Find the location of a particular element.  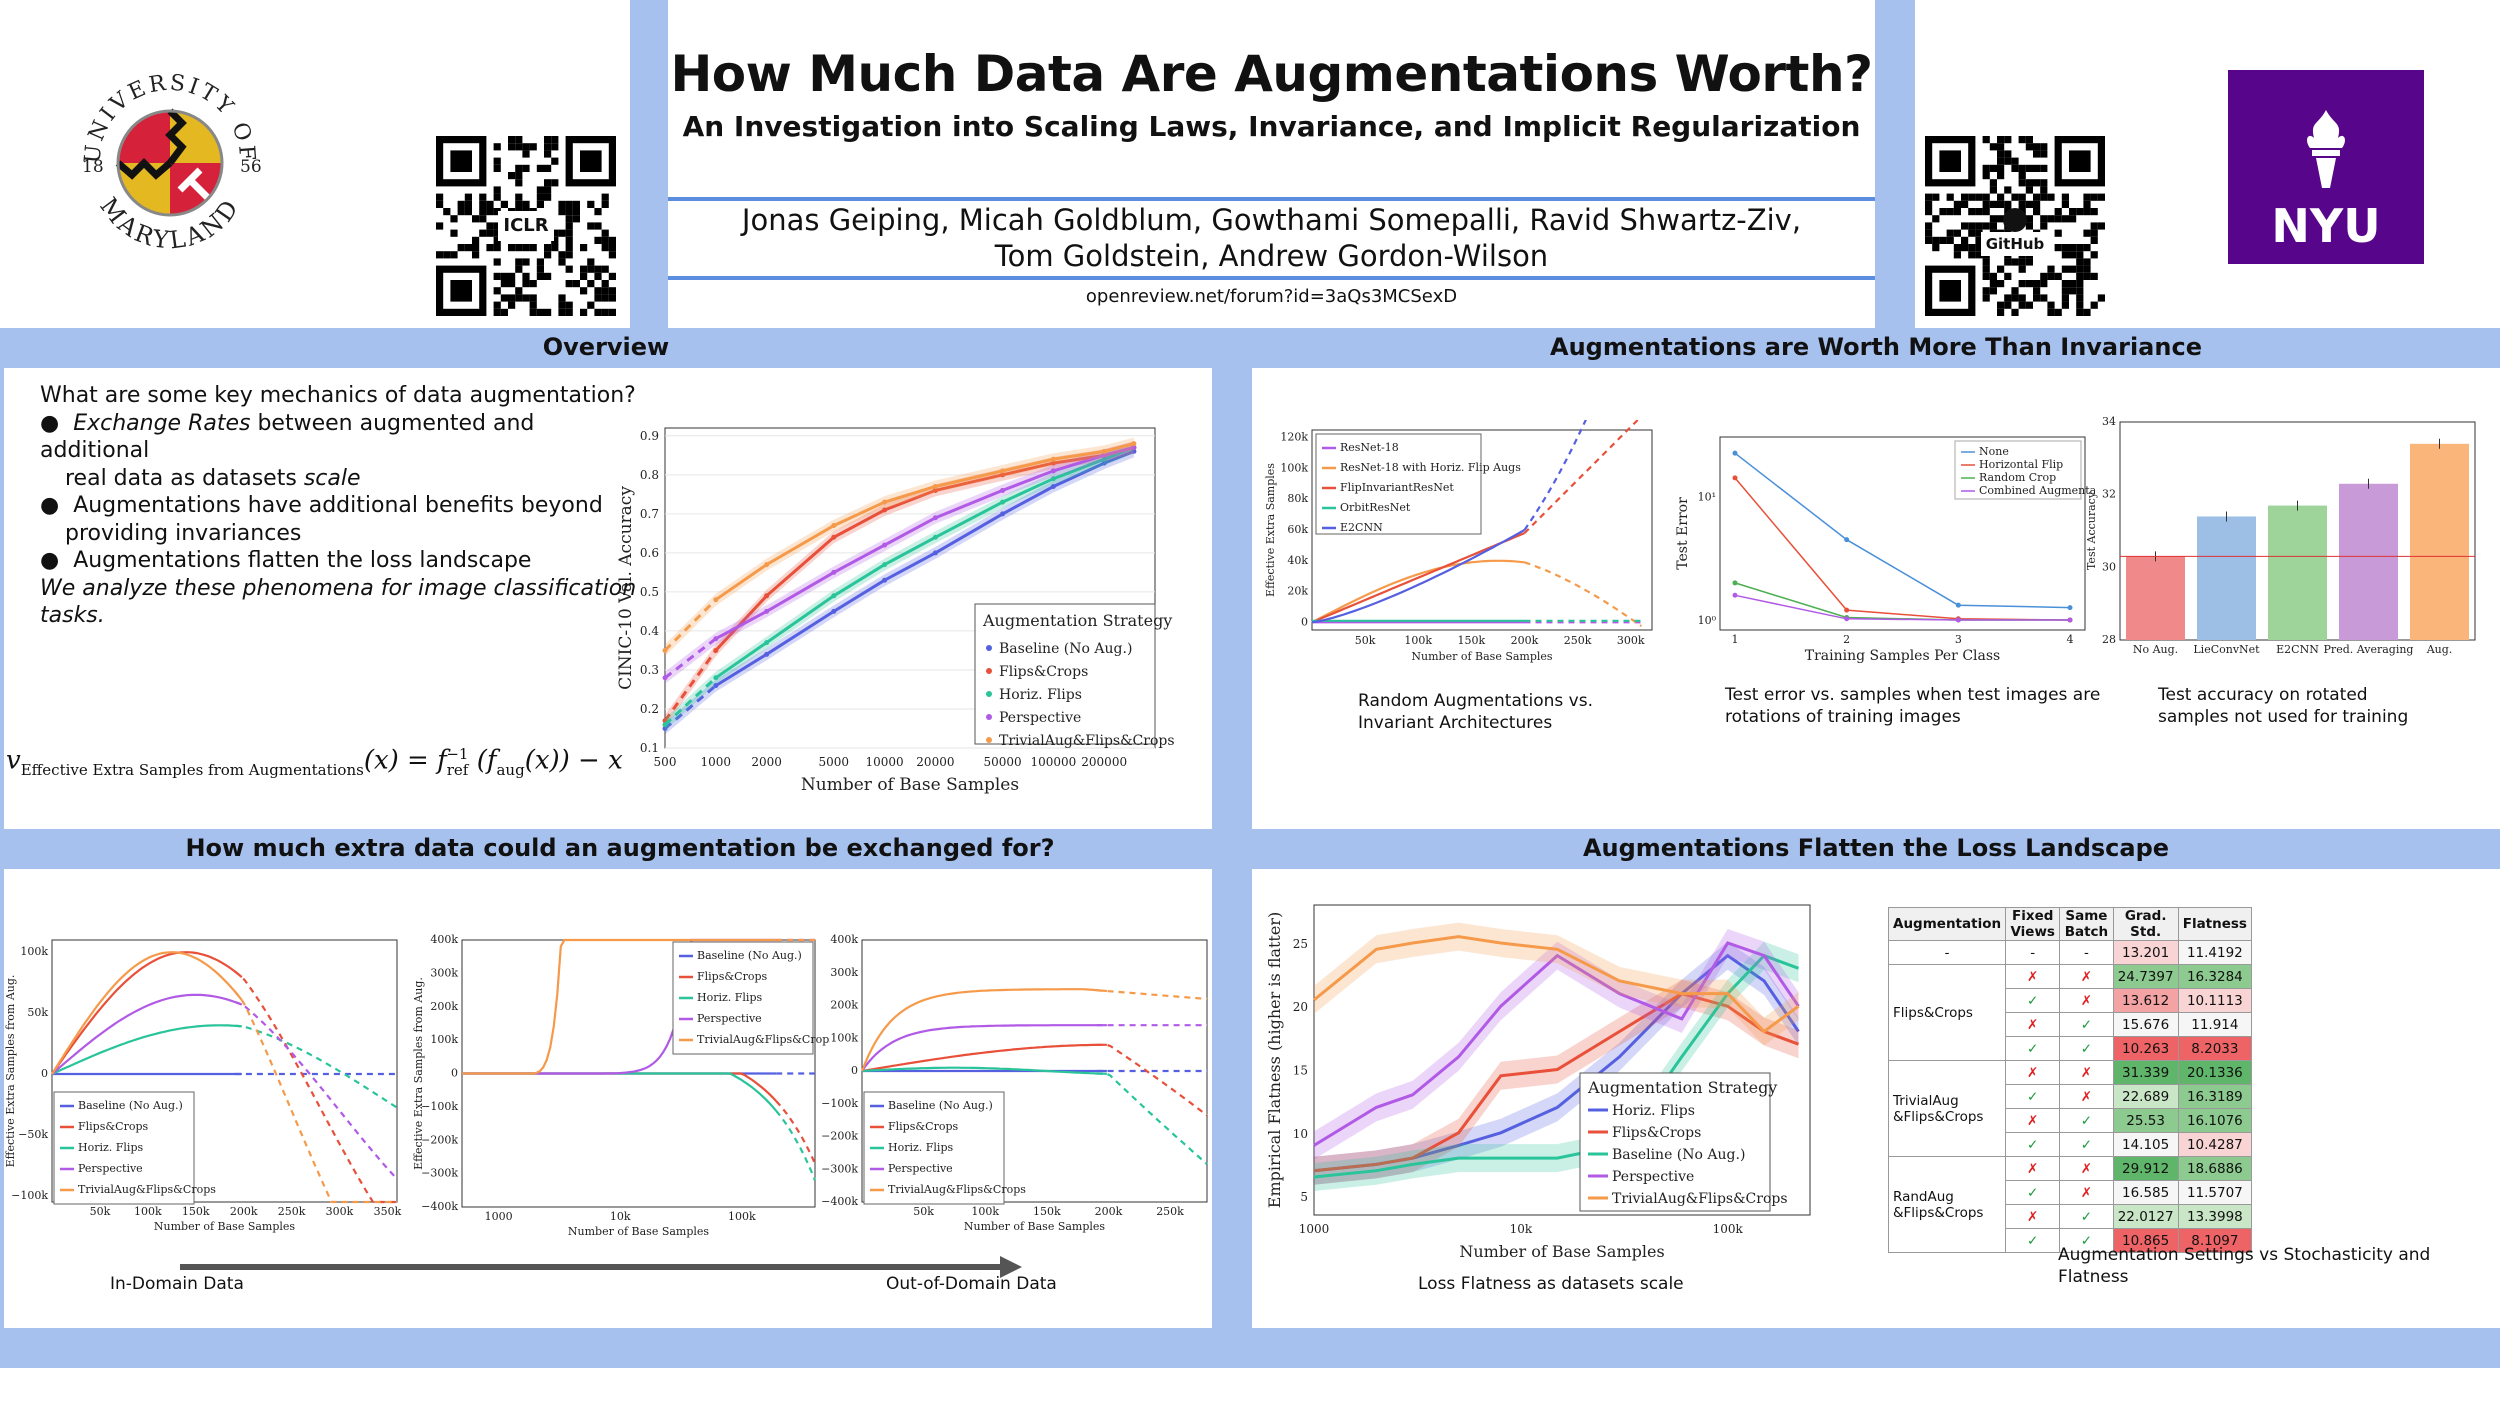

x-tick-label: 100k is located at coordinates (1728, 1229).